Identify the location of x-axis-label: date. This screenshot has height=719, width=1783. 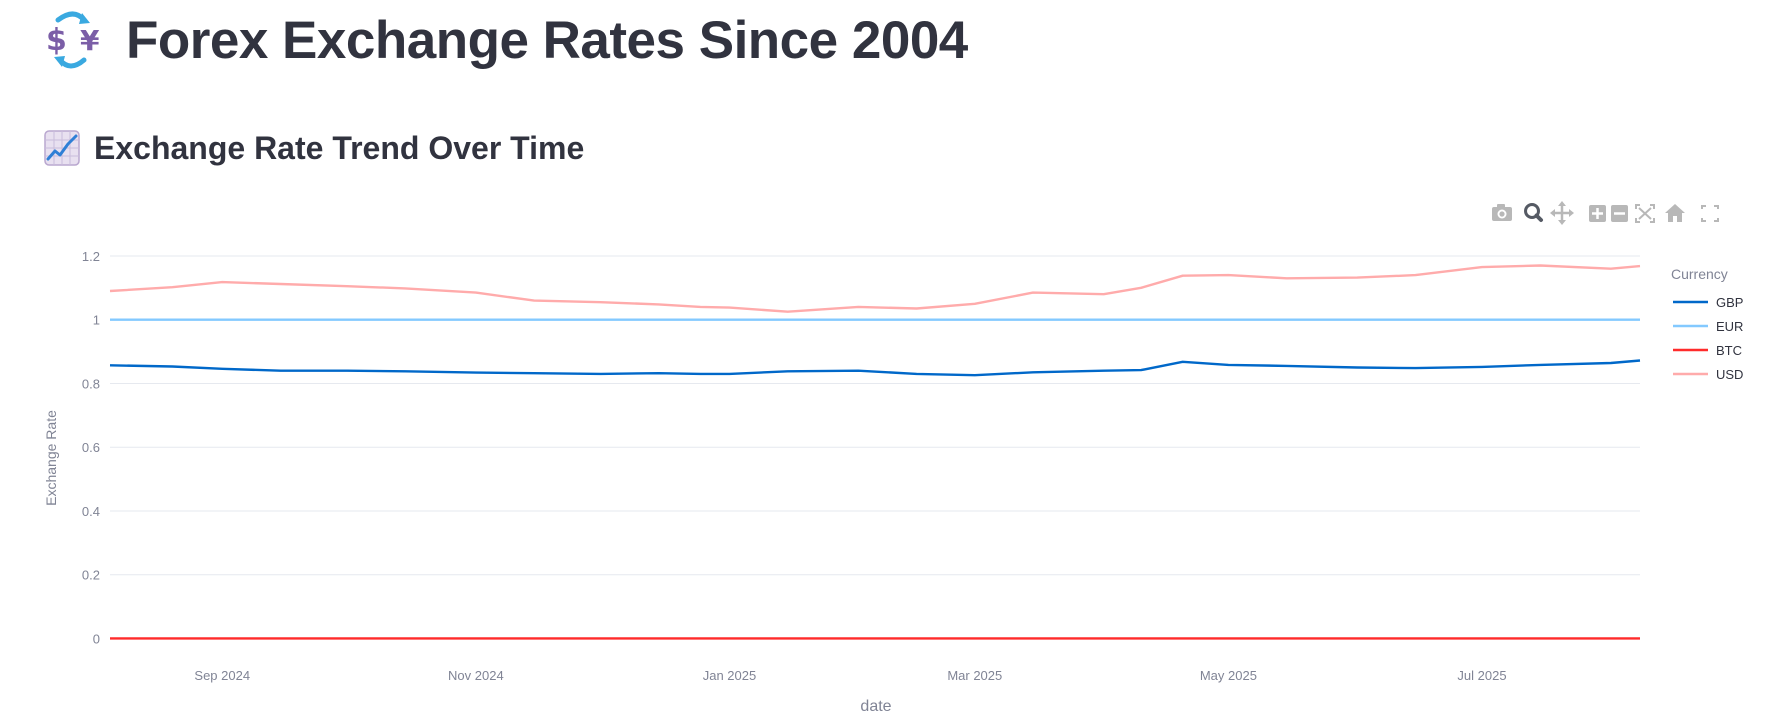
(875, 706).